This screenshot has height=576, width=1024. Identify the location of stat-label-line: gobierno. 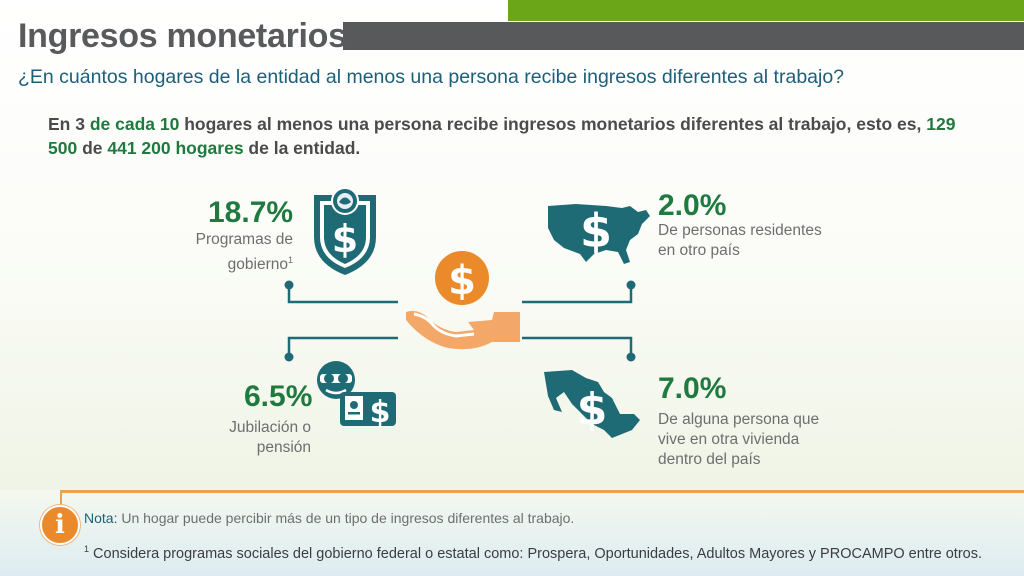
(257, 265).